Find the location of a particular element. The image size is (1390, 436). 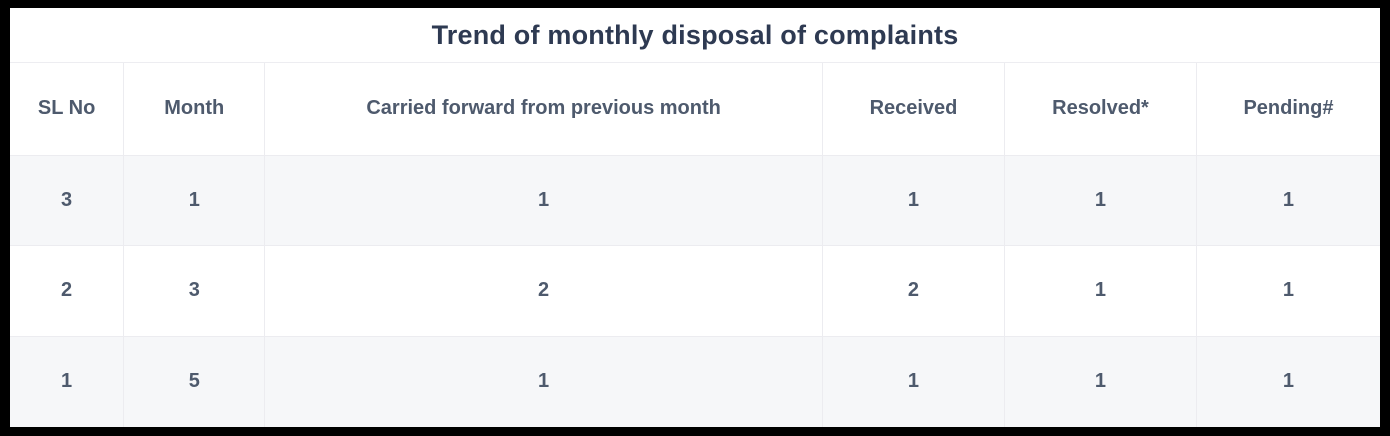

cell-sl-no: 1 is located at coordinates (67, 381).